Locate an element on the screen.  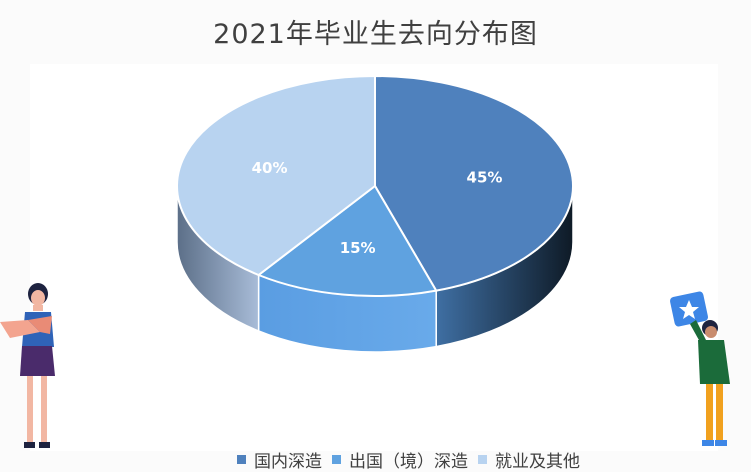
chart-title: 2021年毕业生去向分布图 is located at coordinates (375, 34).